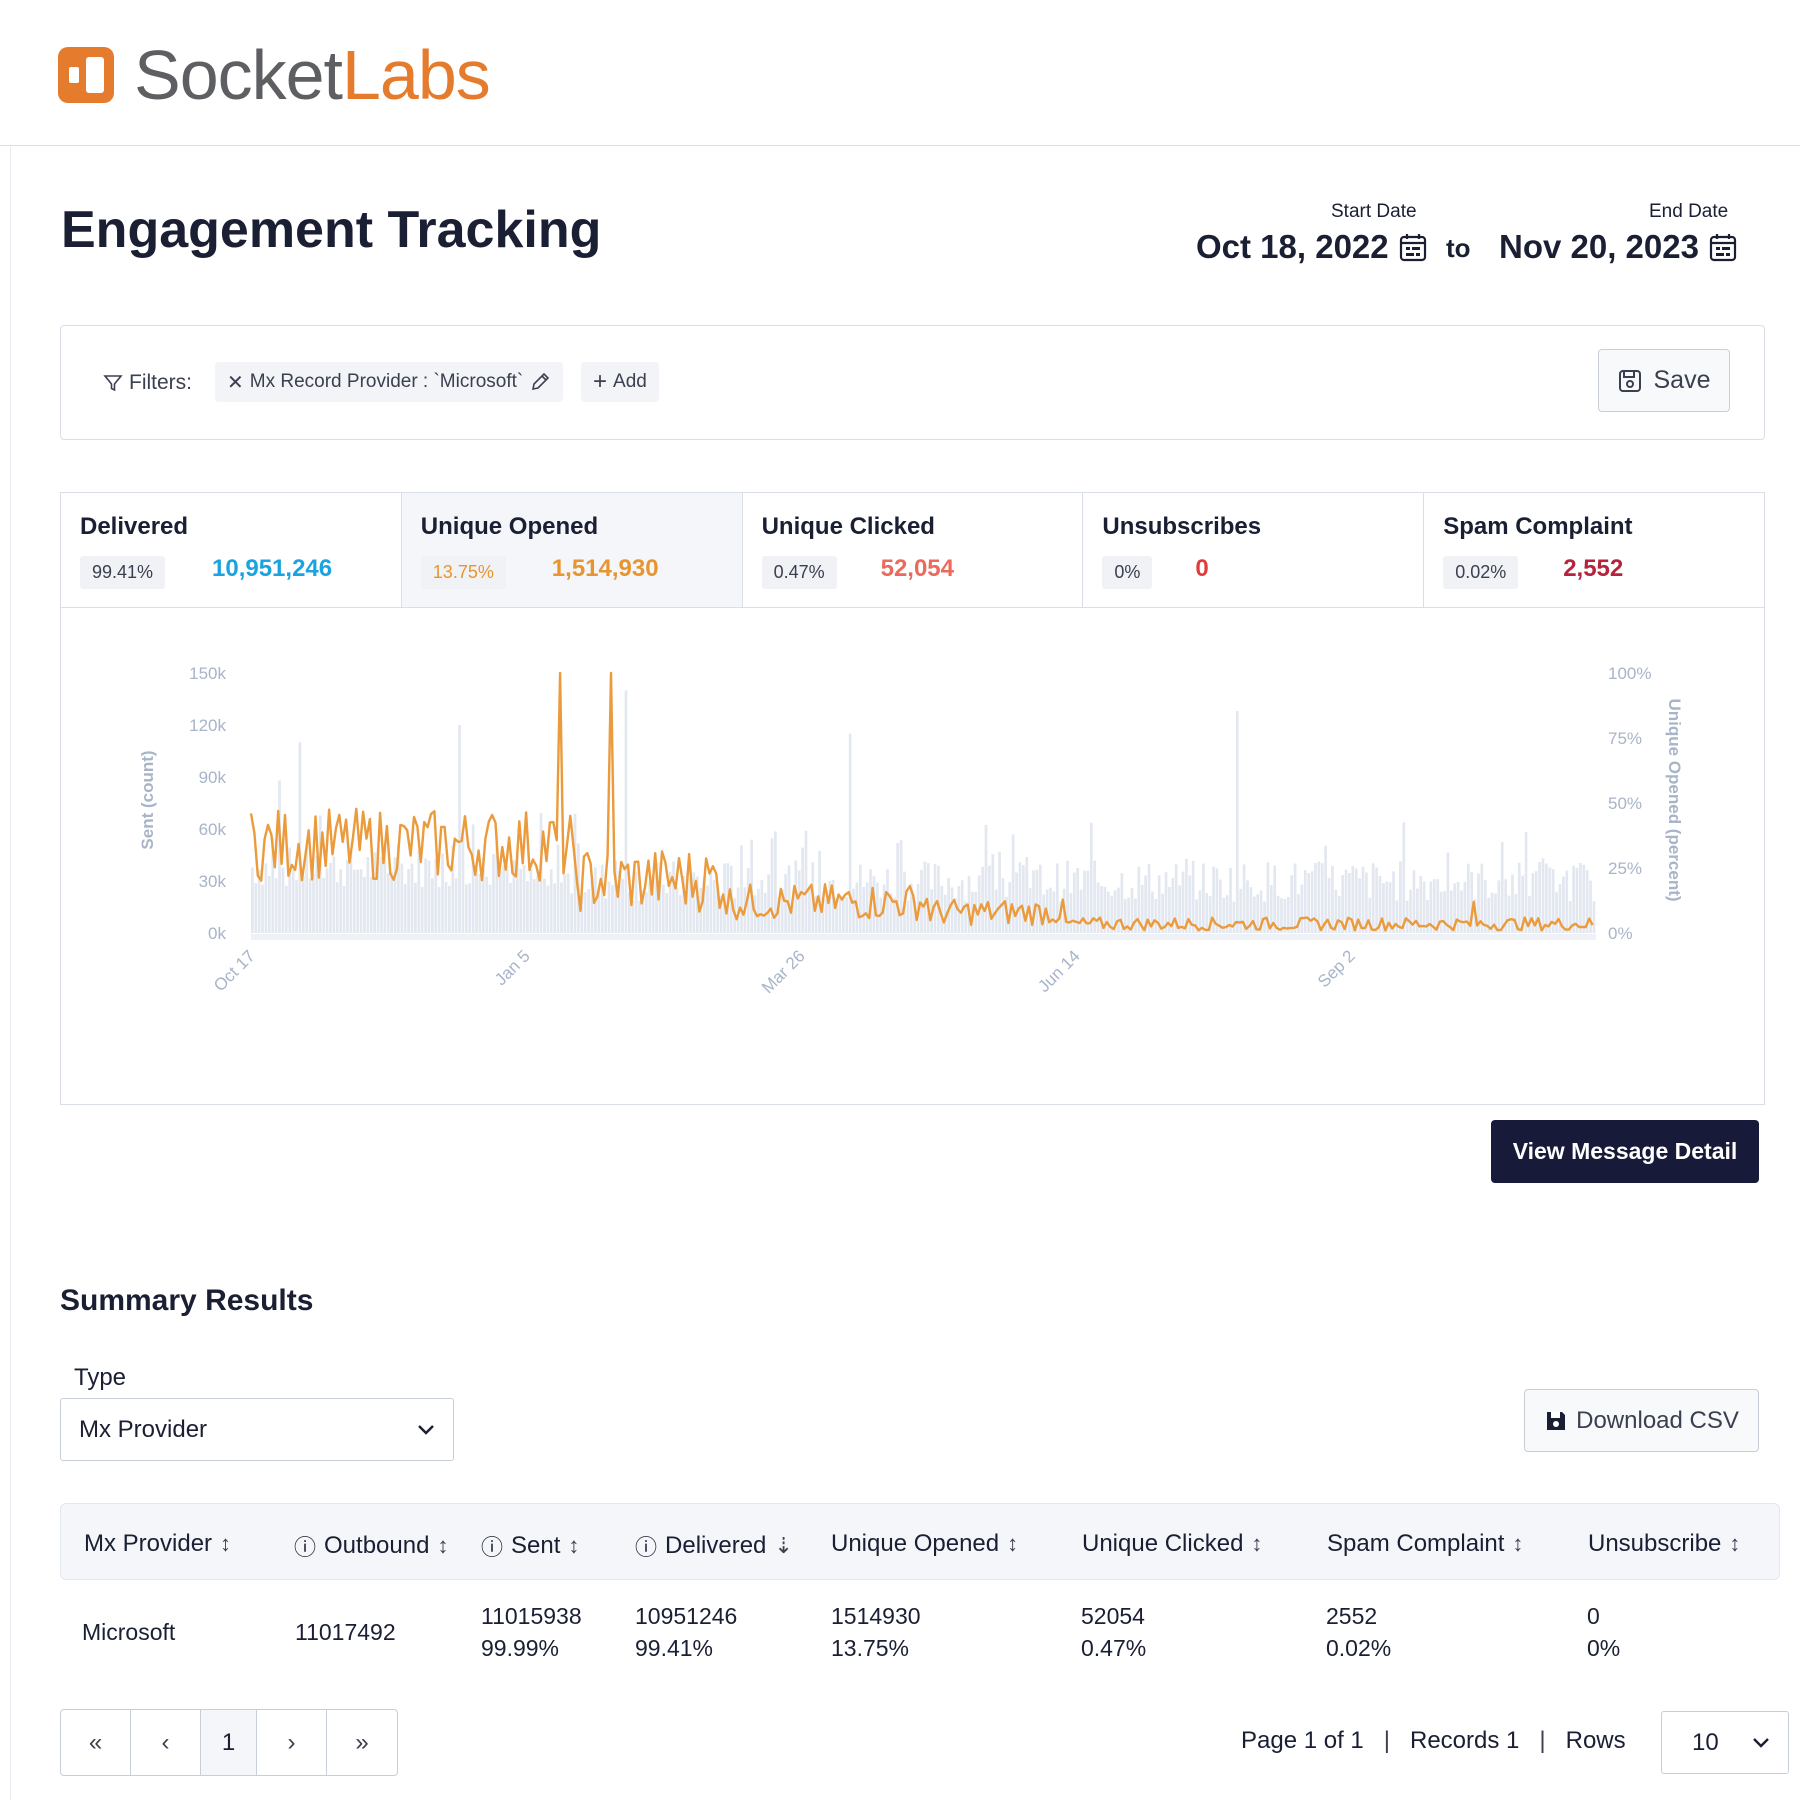  I want to click on start-date-label: Start Date, so click(1374, 211).